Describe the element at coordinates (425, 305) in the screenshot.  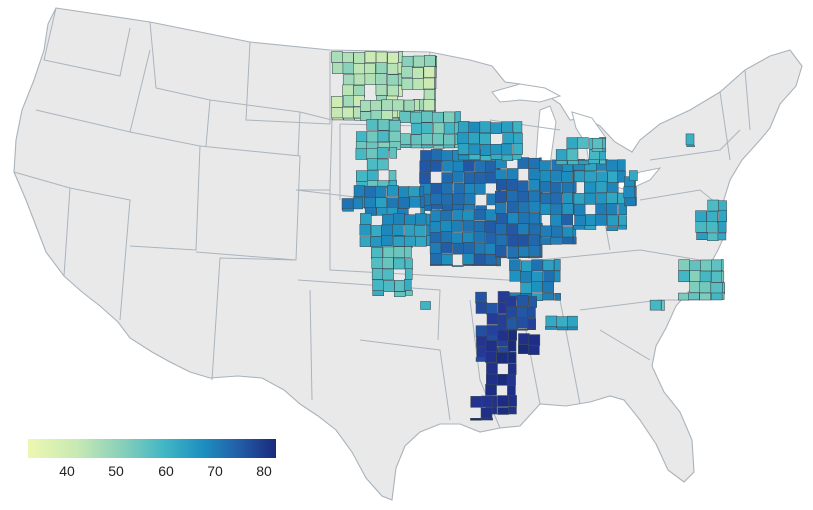
I see `county-cell-new-york-central` at that location.